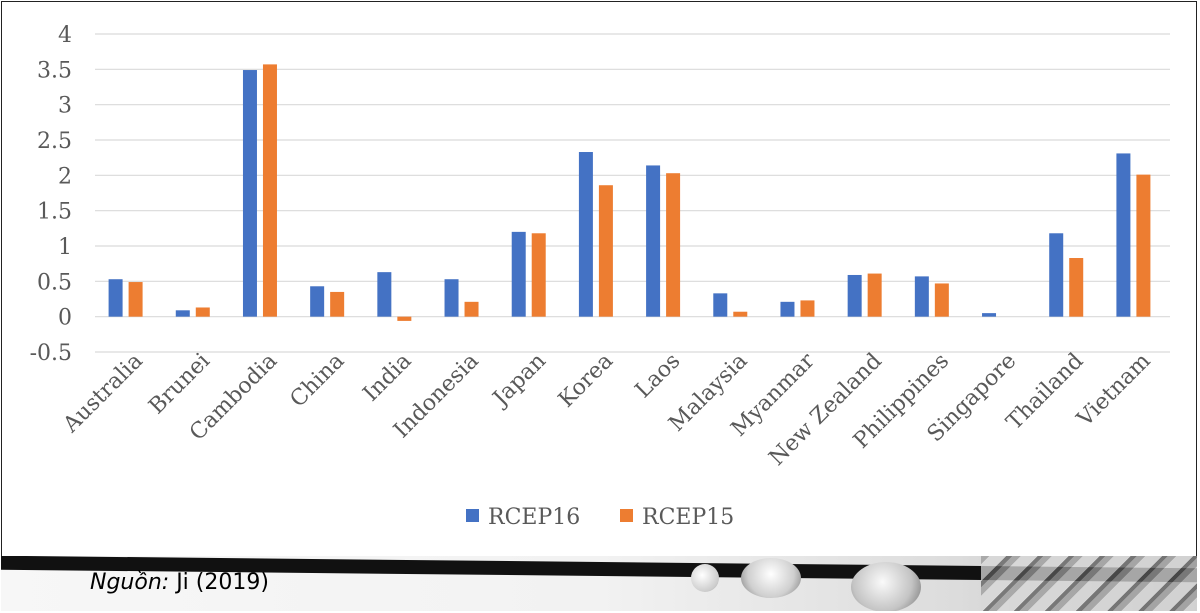  What do you see at coordinates (600, 517) in the screenshot?
I see `legend: RCEP16 RCEP15` at bounding box center [600, 517].